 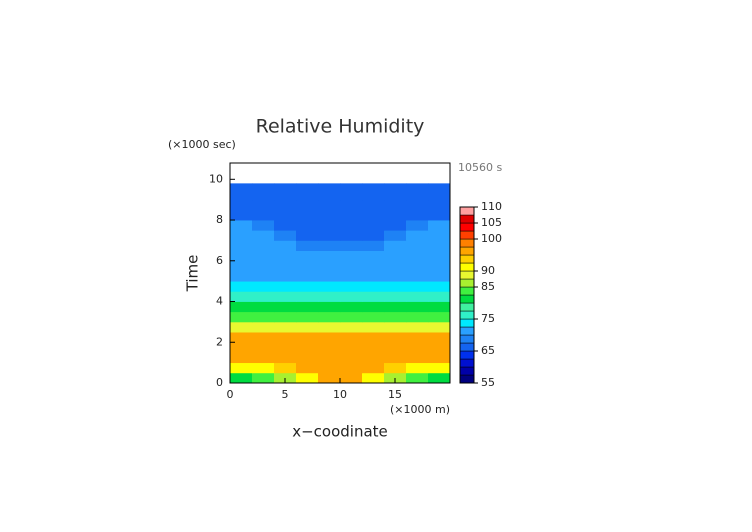 I want to click on y-tick-label: 10, so click(x=216, y=178).